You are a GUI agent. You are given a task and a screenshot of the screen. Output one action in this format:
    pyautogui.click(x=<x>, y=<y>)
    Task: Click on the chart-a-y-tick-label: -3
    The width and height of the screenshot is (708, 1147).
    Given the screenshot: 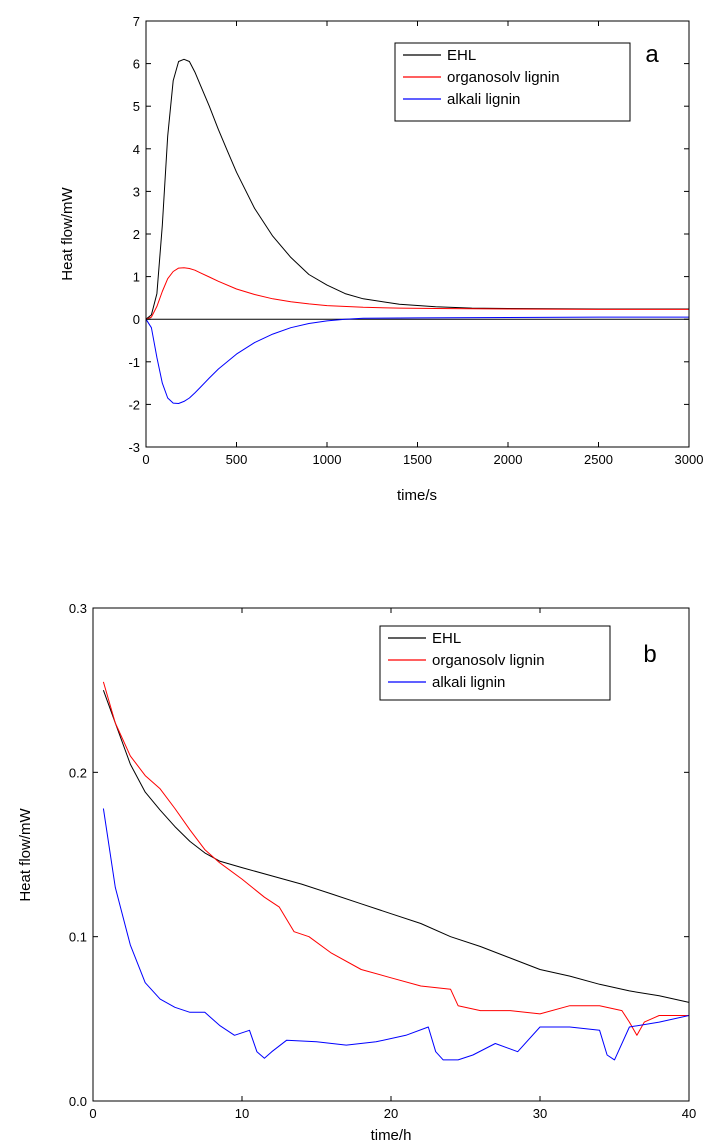 What is the action you would take?
    pyautogui.click(x=134, y=447)
    